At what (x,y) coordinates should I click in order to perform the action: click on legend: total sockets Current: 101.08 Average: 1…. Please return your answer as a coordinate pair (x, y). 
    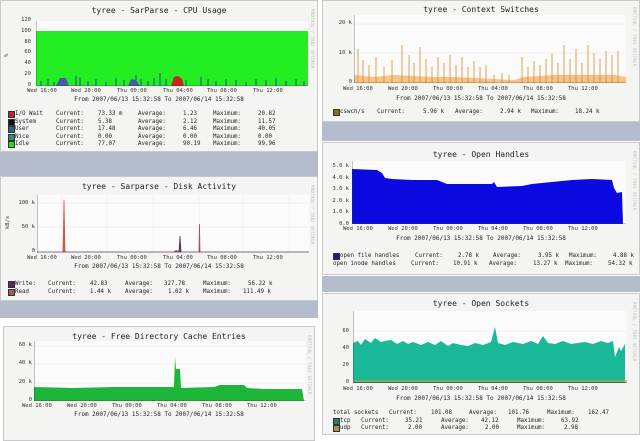
    Looking at the image, I should click on (485, 421).